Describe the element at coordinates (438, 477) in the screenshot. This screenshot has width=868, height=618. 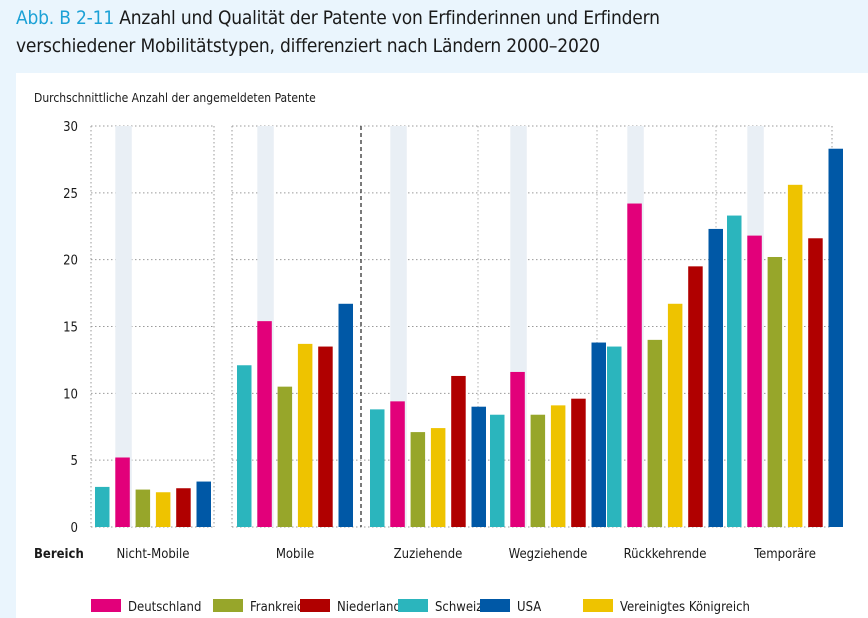
I see `bar-vereinigtes-königreich-zuziehende` at that location.